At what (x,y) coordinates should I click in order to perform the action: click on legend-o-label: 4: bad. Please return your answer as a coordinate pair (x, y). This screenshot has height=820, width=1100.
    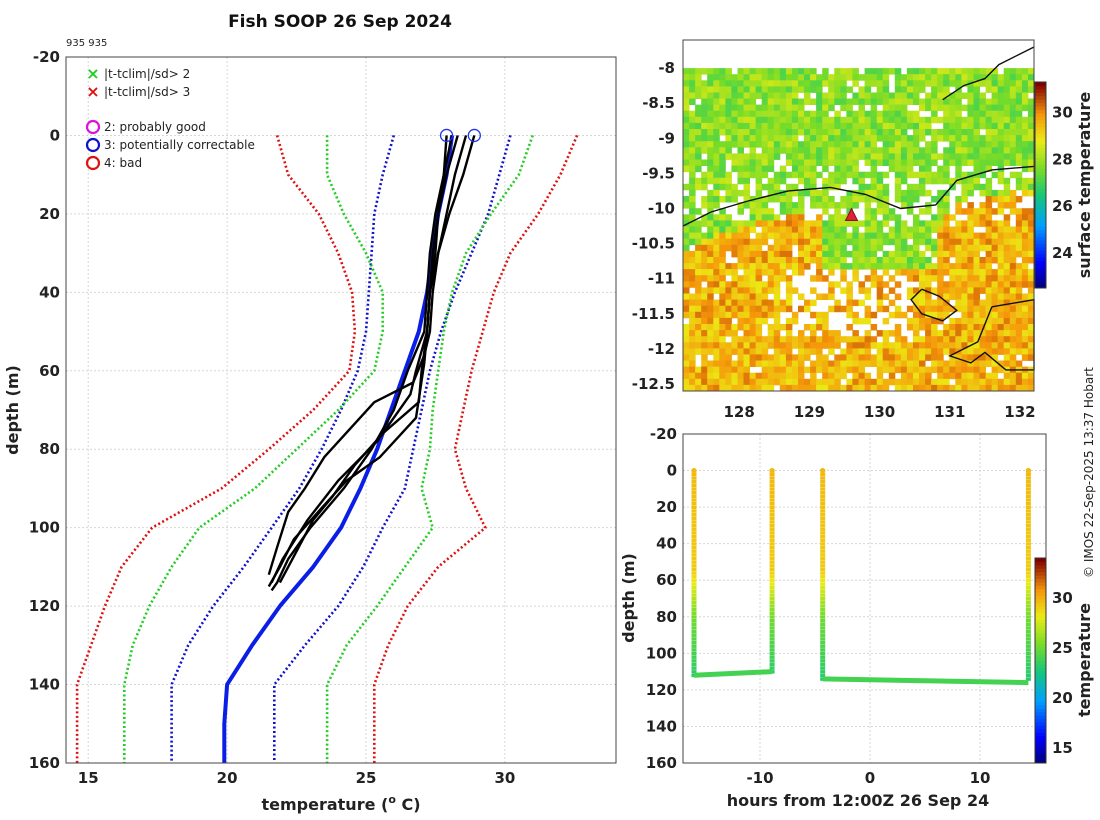
    Looking at the image, I should click on (123, 163).